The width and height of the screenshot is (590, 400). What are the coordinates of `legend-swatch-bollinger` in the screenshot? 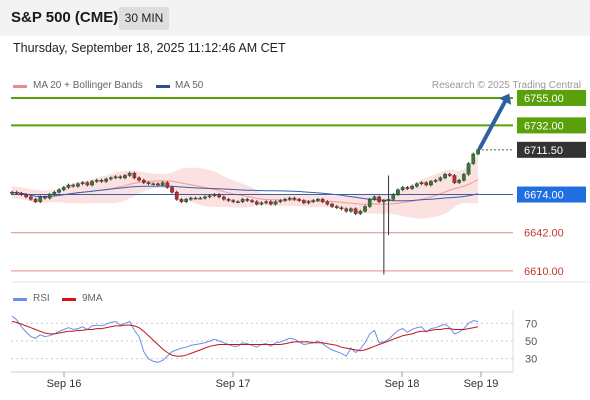 It's located at (20, 86).